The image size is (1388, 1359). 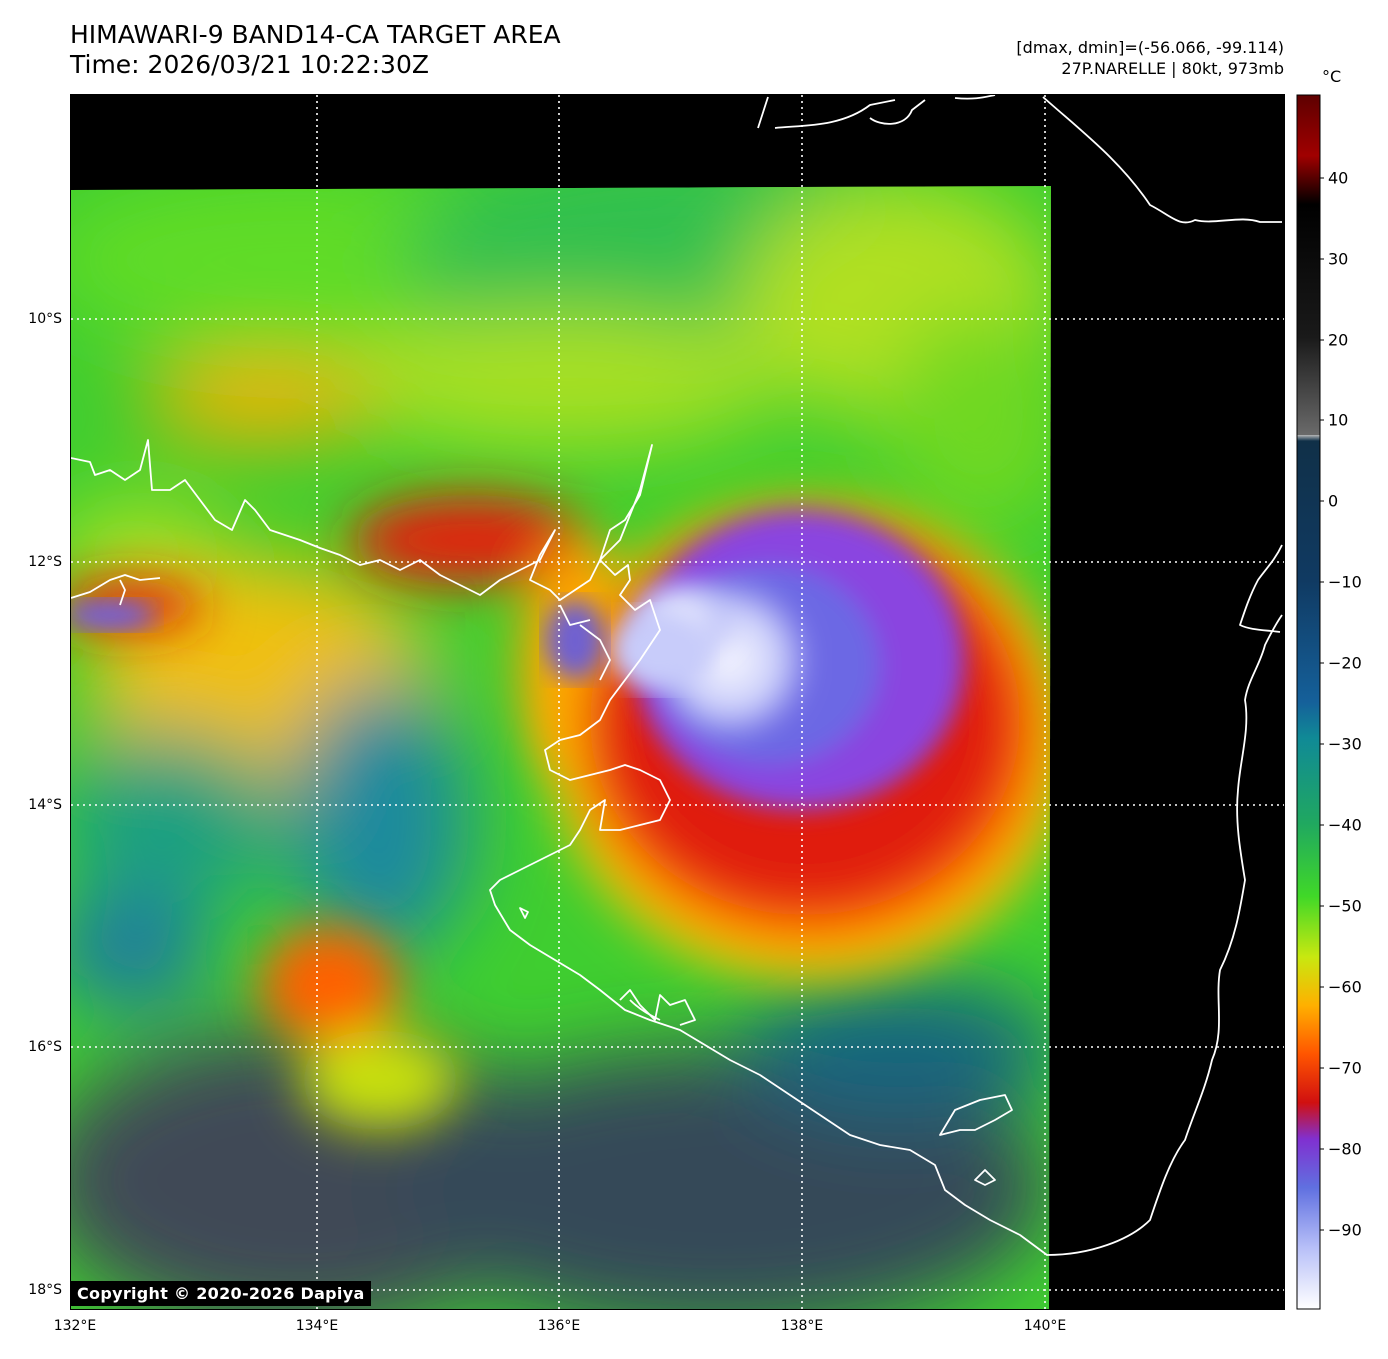 What do you see at coordinates (315, 34) in the screenshot?
I see `title-line-1: HIMAWARI-9 BAND14-CA TARGET AREA` at bounding box center [315, 34].